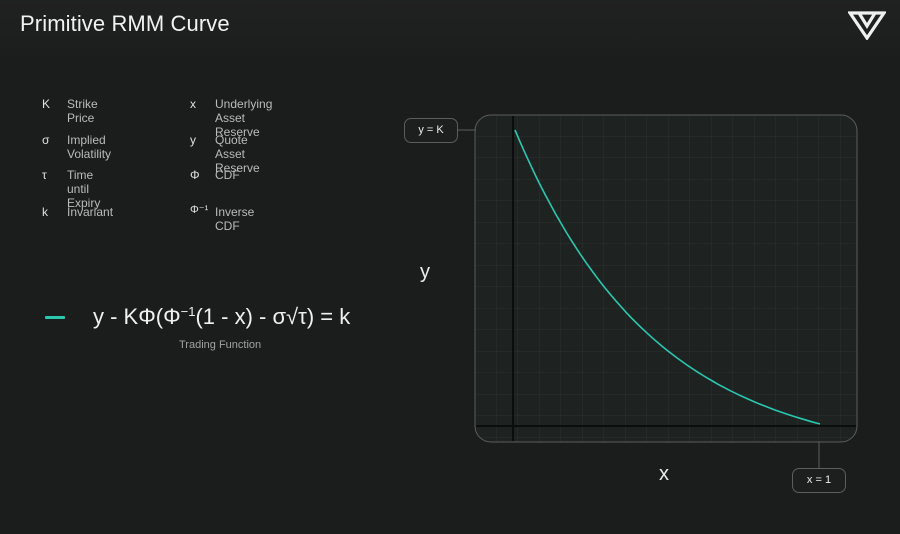 This screenshot has width=900, height=534. I want to click on legend-label: CDF, so click(227, 175).